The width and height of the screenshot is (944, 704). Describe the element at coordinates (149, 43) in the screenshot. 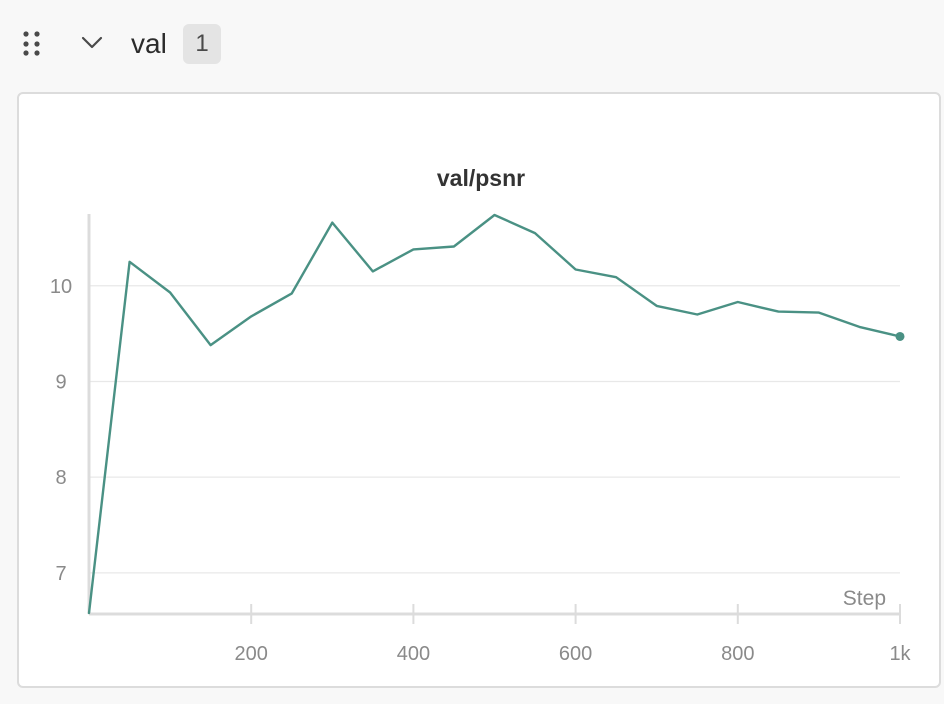

I see `section-title: val` at that location.